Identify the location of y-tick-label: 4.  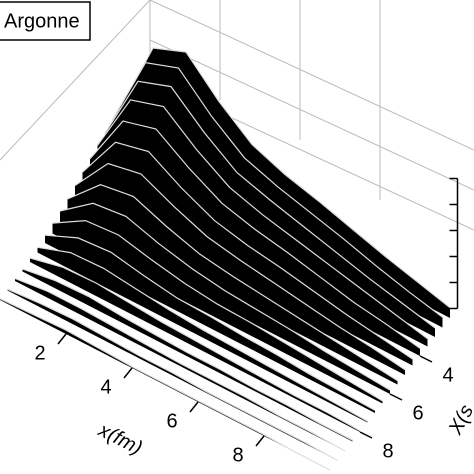
(447, 375).